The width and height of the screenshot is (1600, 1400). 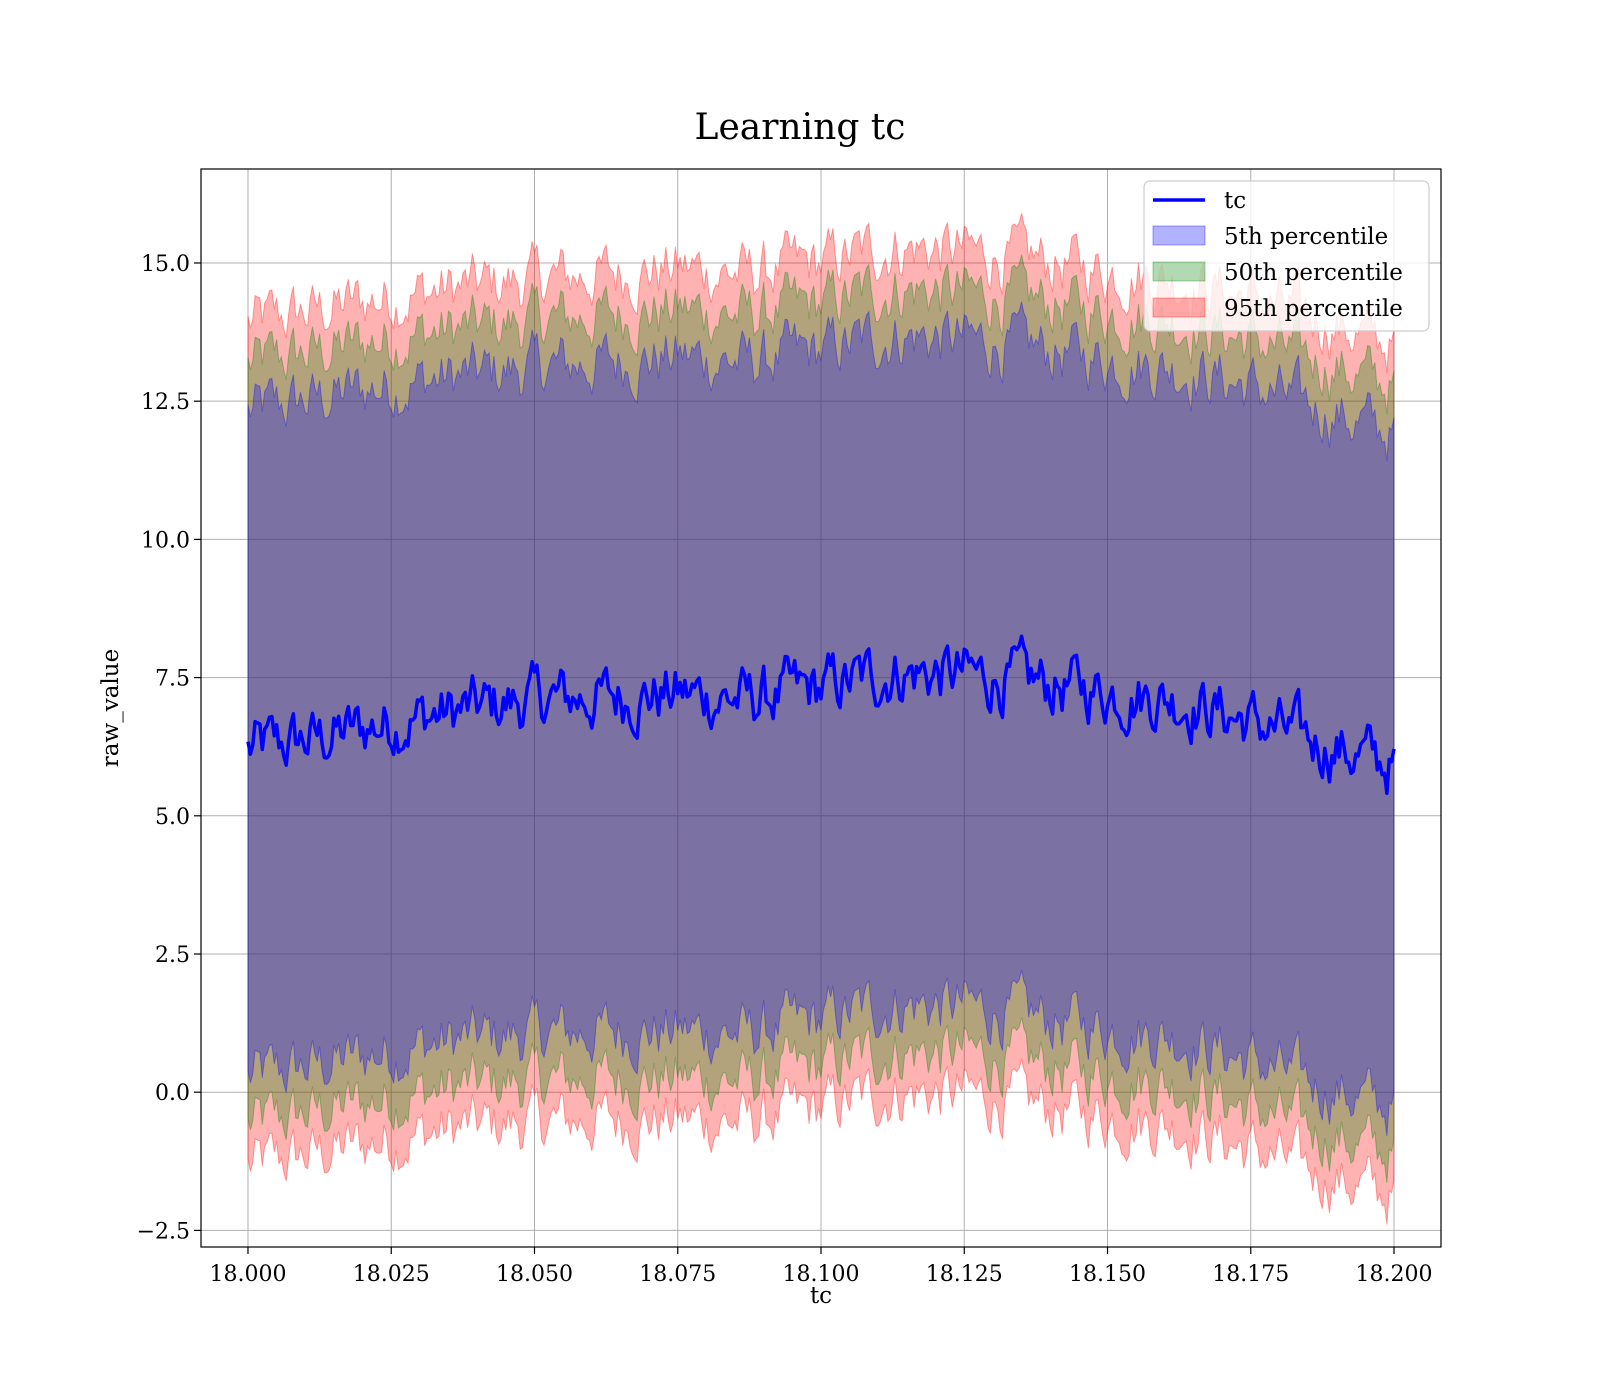 What do you see at coordinates (165, 402) in the screenshot?
I see `y-tick-label: 12.5` at bounding box center [165, 402].